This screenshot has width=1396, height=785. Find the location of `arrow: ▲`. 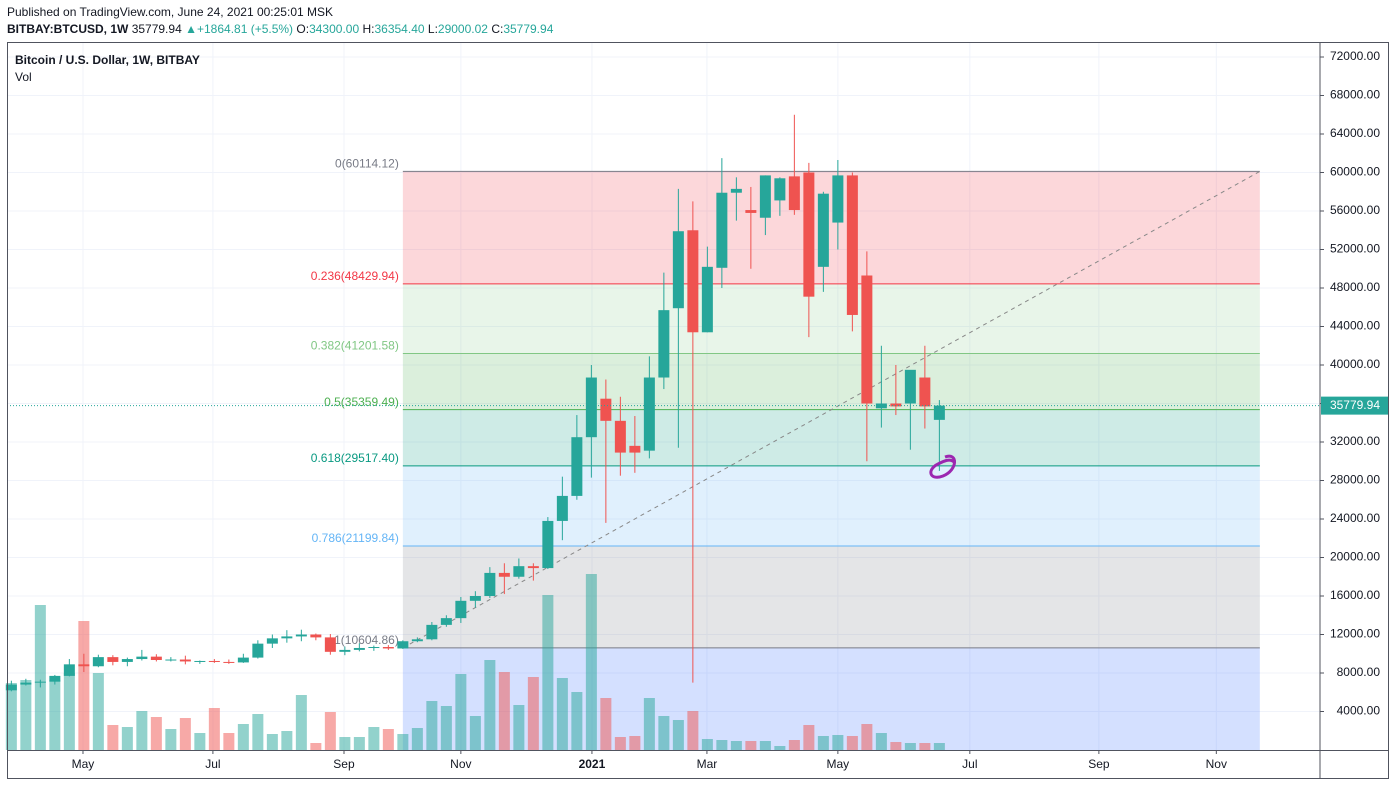

arrow: ▲ is located at coordinates (191, 29).